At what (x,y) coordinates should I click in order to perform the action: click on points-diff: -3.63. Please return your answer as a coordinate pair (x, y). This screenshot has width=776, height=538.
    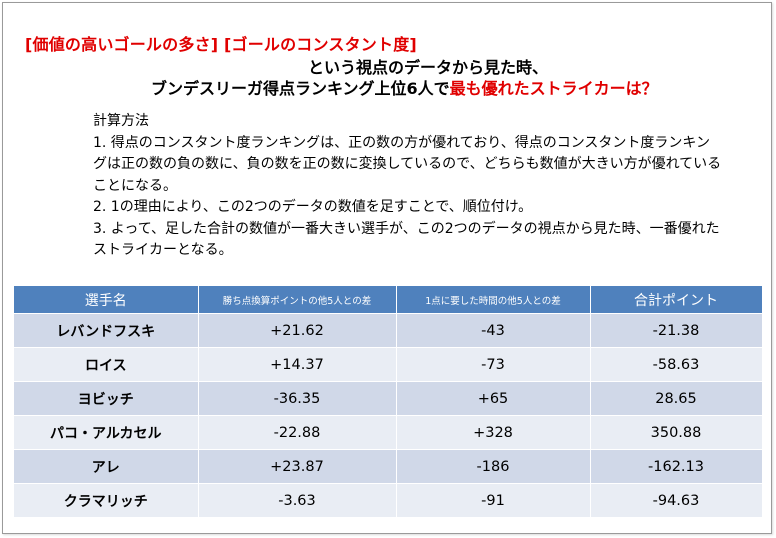
    Looking at the image, I should click on (297, 500).